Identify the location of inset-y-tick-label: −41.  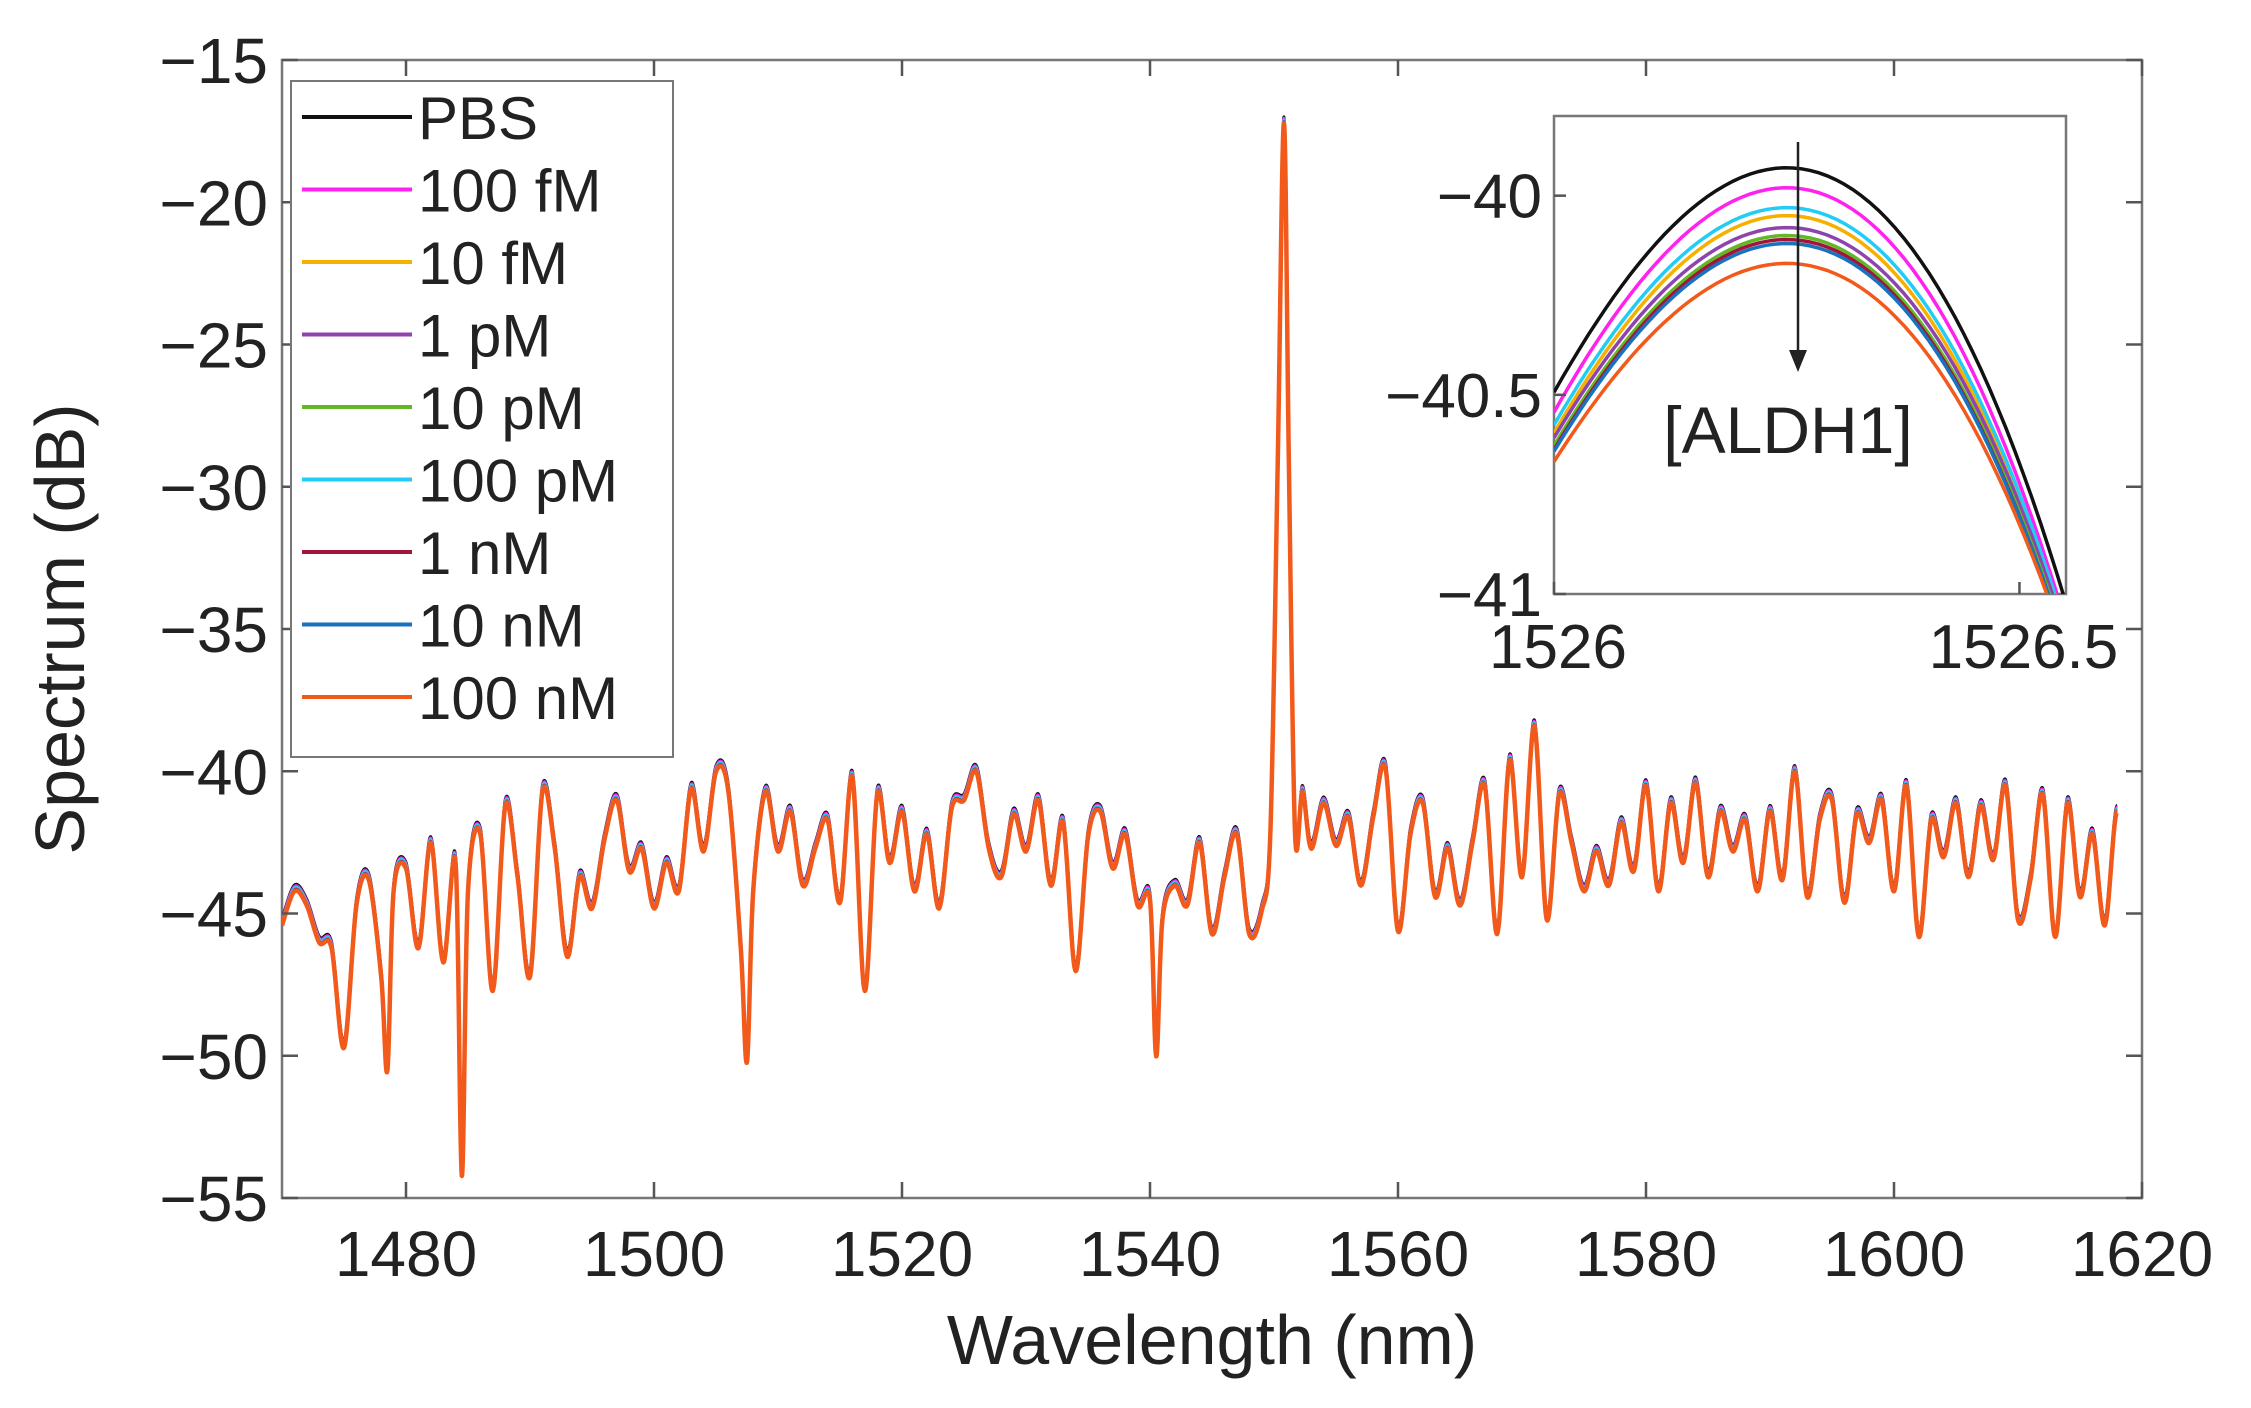
(1489, 595).